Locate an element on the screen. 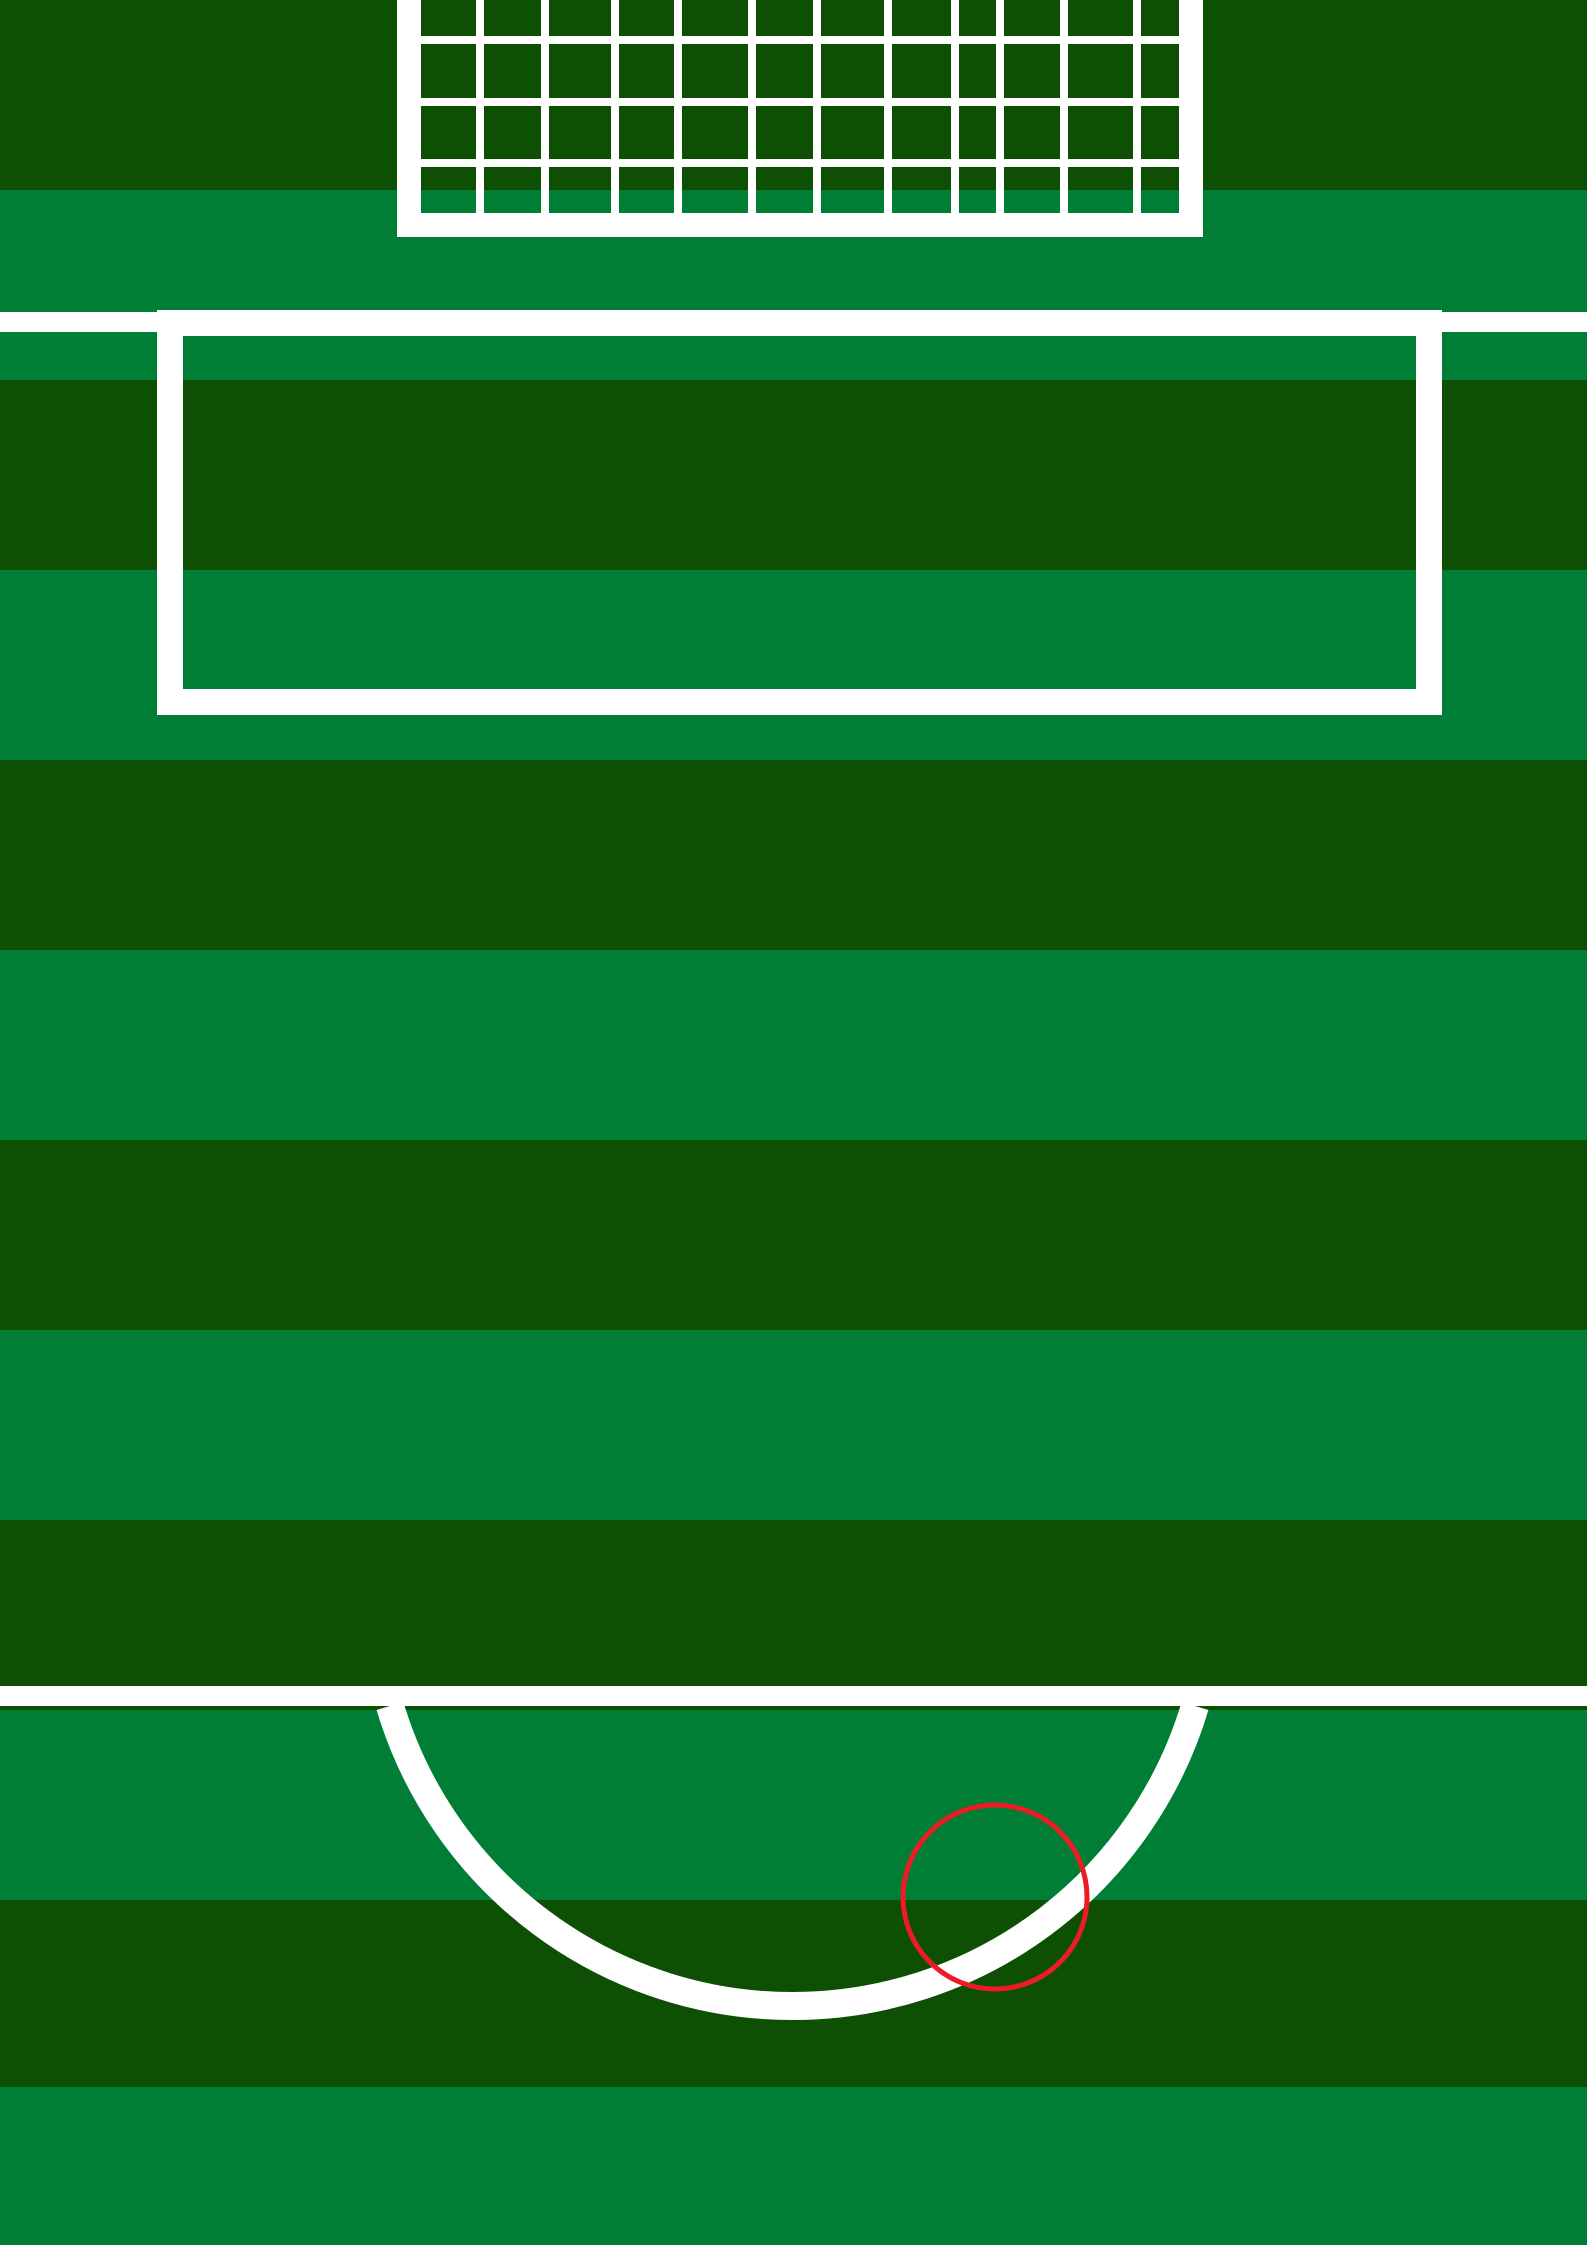 This screenshot has width=1587, height=2245. goal-net-icon is located at coordinates (800, 118).